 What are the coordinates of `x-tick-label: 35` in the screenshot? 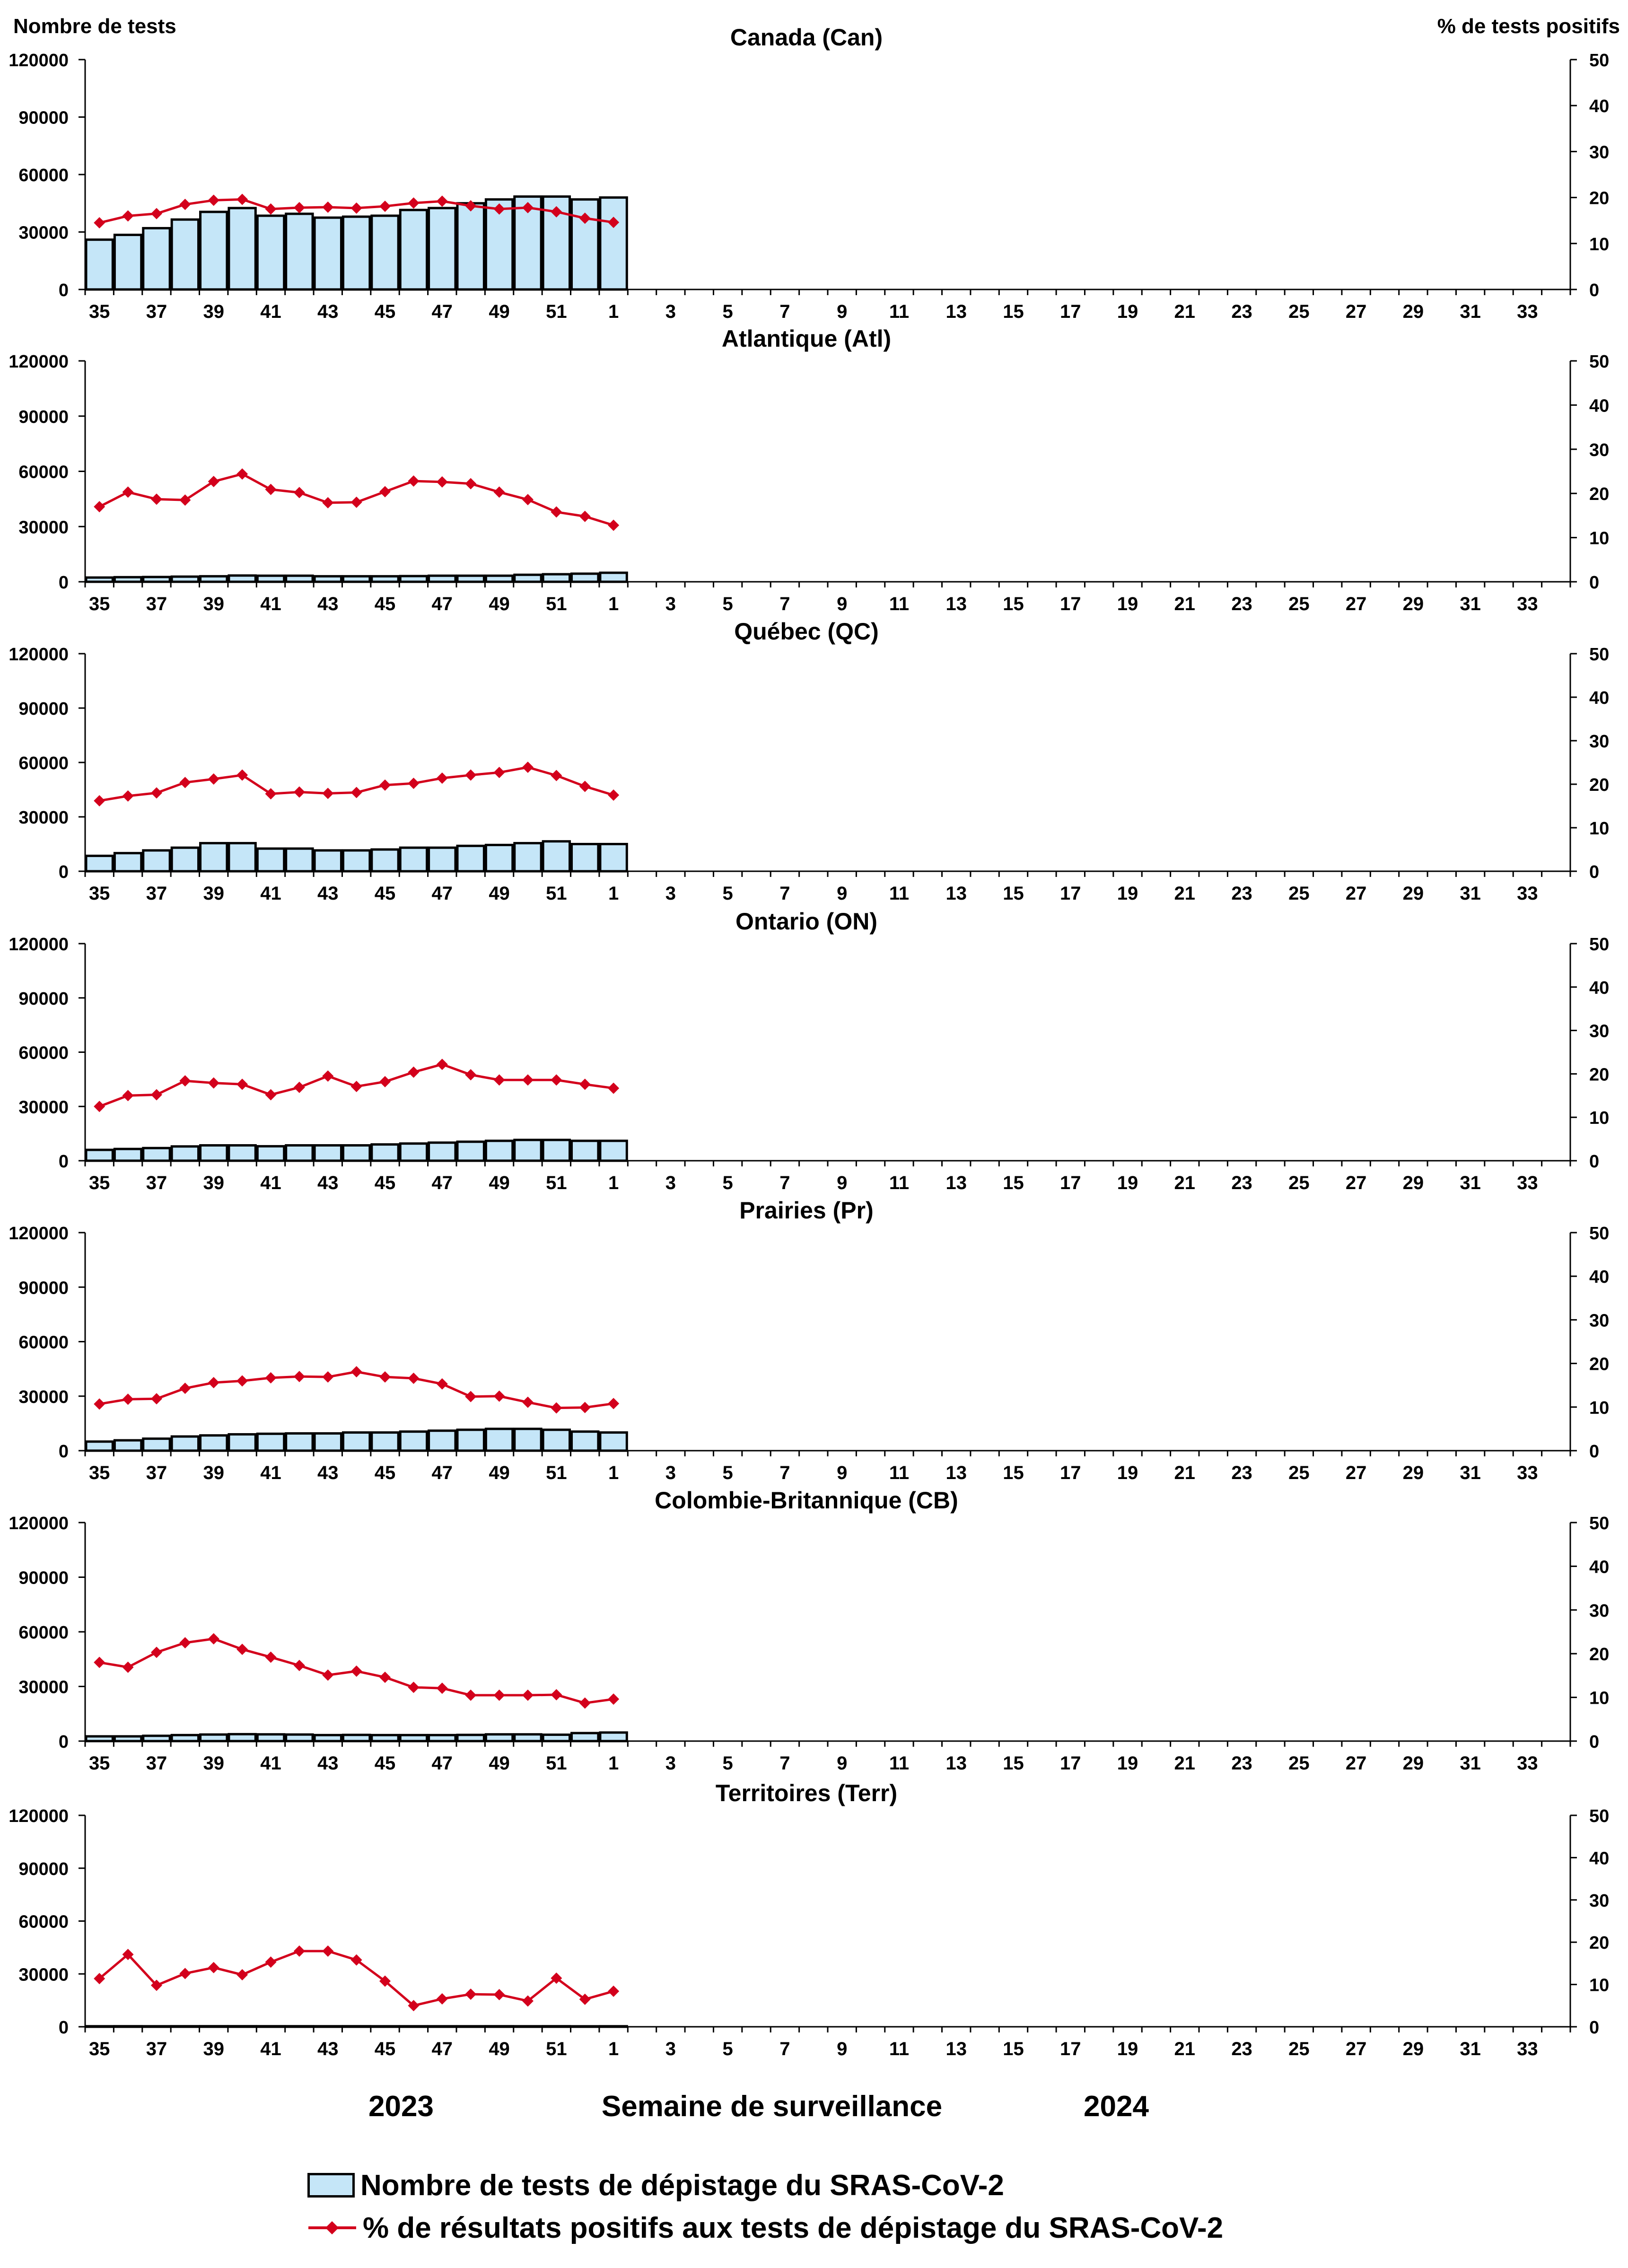 It's located at (99, 604).